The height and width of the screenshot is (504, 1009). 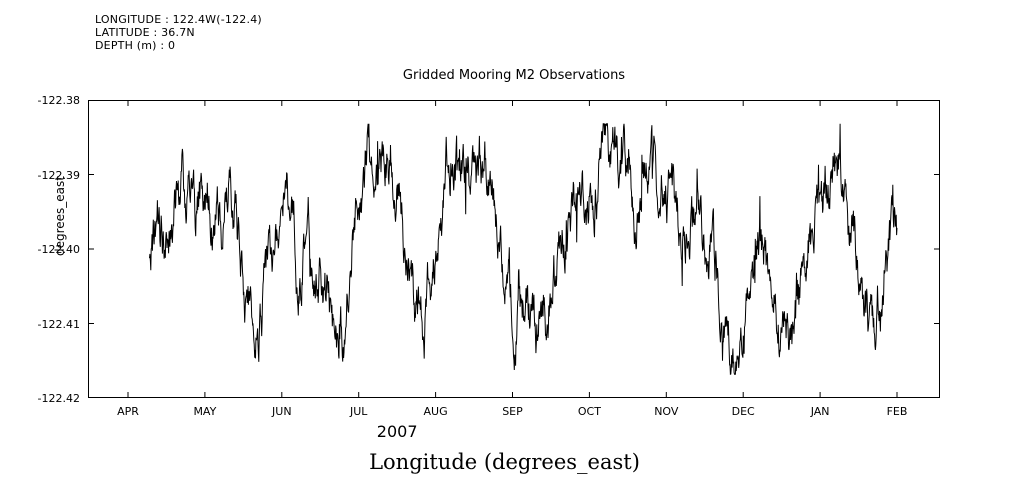 I want to click on y-tick-label: -122.41, so click(x=58, y=324).